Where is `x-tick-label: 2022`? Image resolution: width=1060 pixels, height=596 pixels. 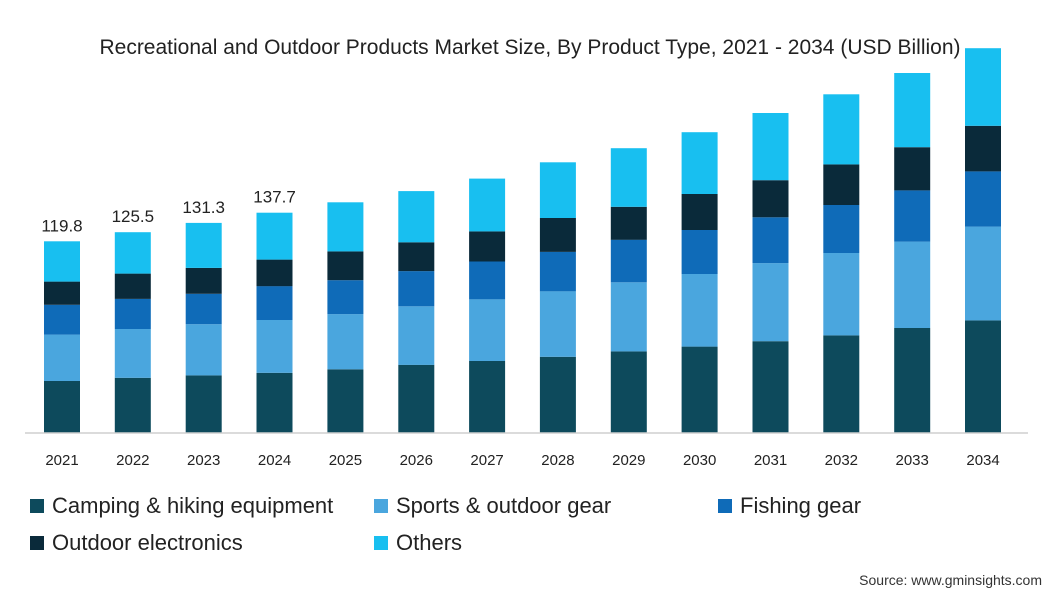
x-tick-label: 2022 is located at coordinates (132, 460).